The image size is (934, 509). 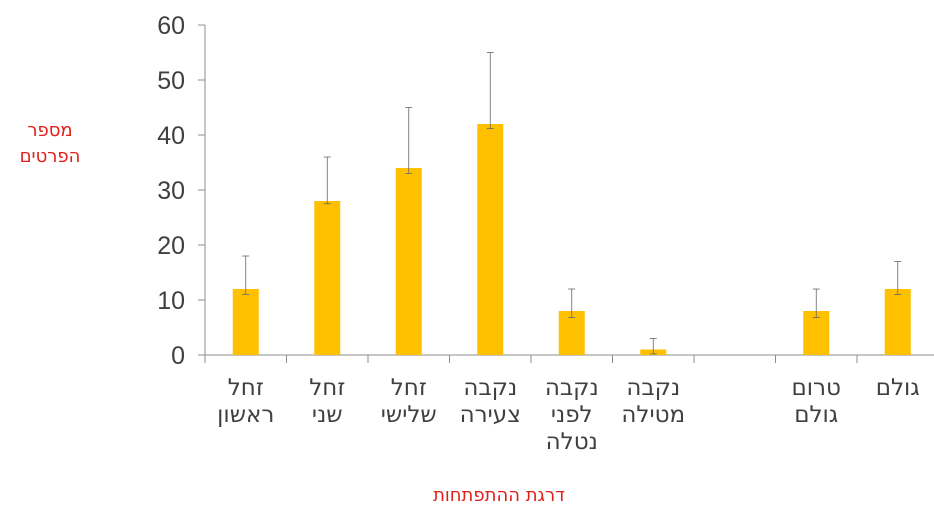 I want to click on y-tick-label: 30, so click(x=171, y=191).